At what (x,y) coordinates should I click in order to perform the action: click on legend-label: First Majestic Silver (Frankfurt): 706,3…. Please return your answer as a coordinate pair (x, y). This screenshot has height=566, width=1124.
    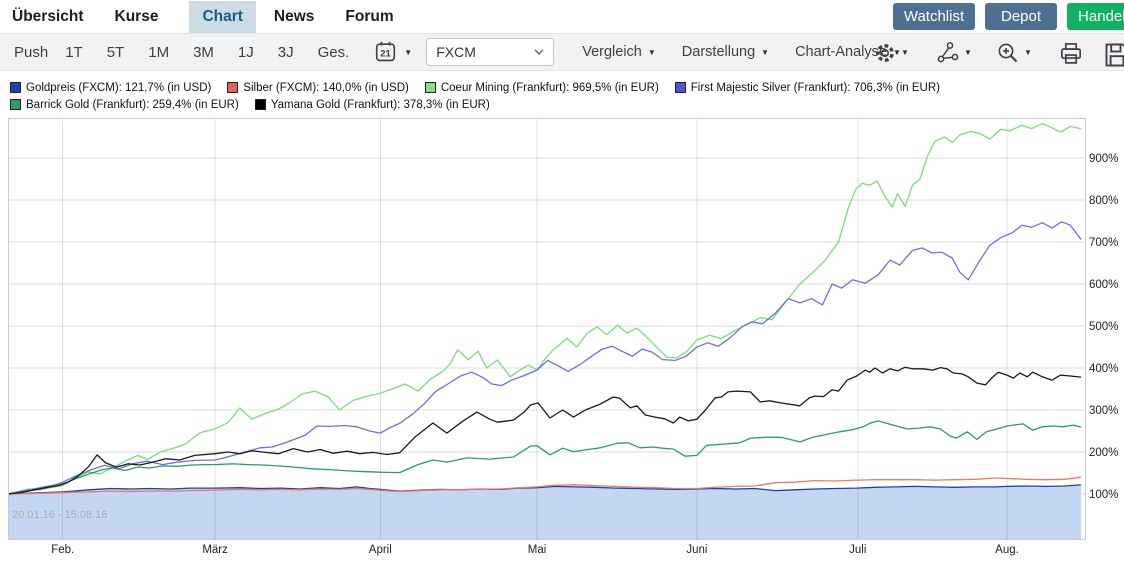
    Looking at the image, I should click on (815, 87).